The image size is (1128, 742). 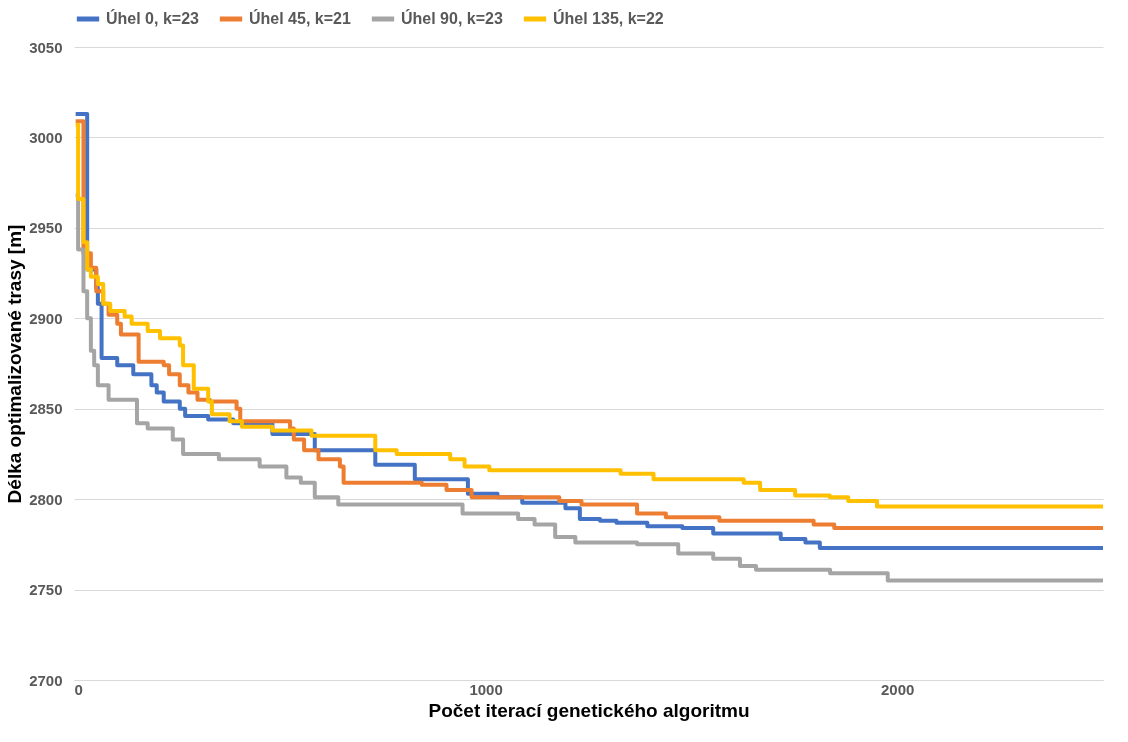 I want to click on y-tick-label: 2800, so click(x=46, y=499).